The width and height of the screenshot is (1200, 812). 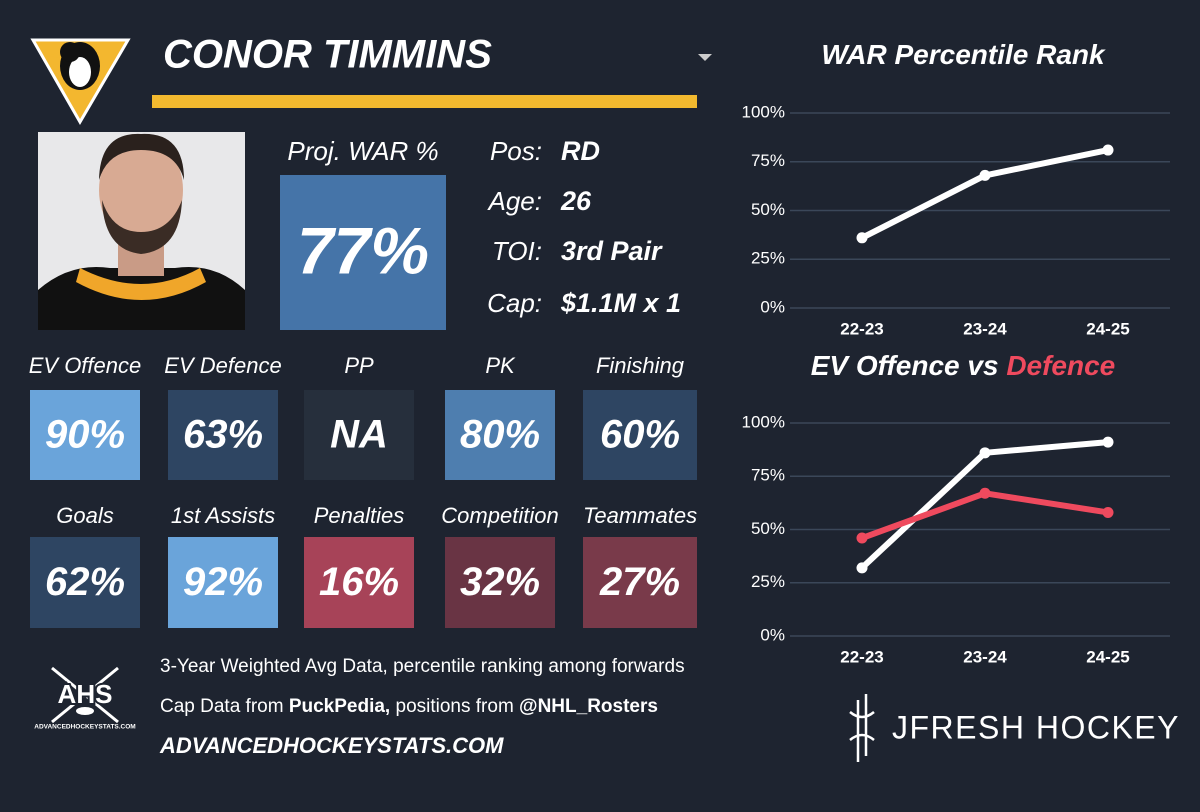 I want to click on proj-war-box, so click(x=363, y=252).